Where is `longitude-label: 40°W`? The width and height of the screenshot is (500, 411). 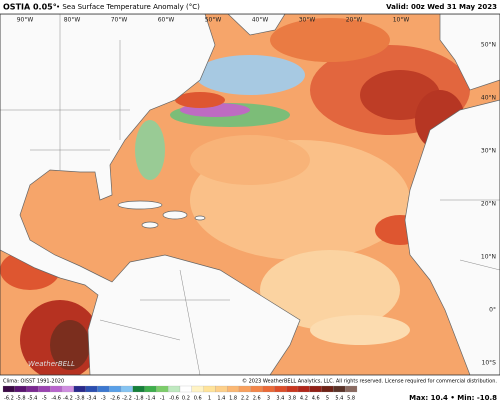
longitude-label: 40°W is located at coordinates (260, 20).